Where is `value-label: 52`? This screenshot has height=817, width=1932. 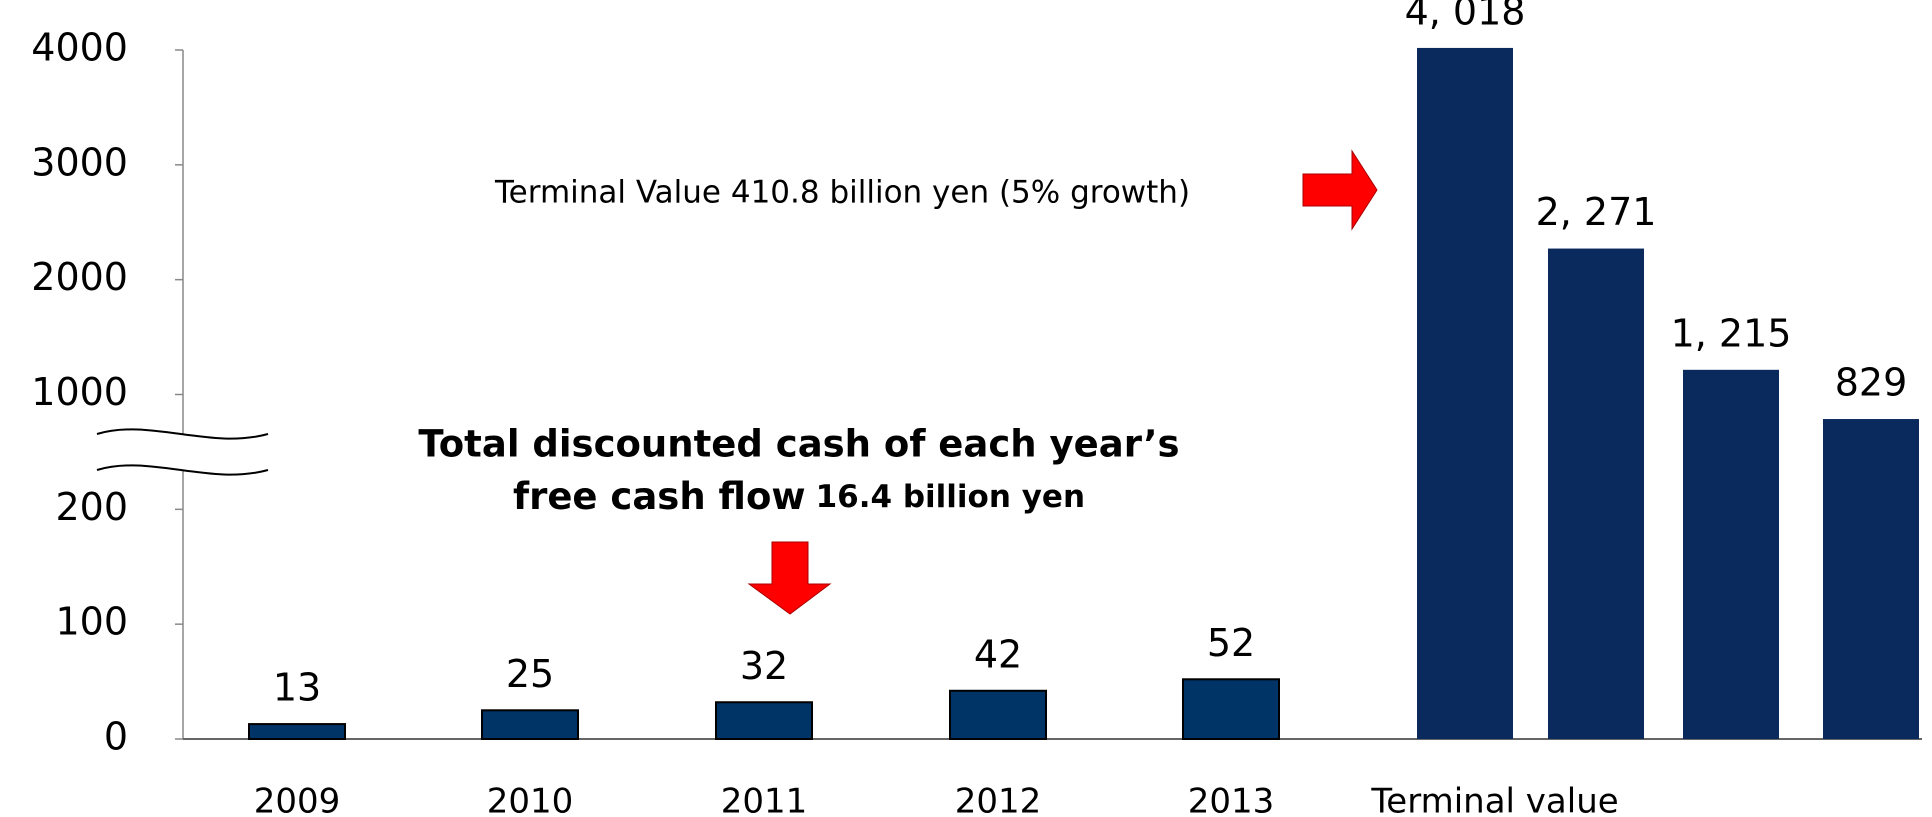 value-label: 52 is located at coordinates (1231, 643).